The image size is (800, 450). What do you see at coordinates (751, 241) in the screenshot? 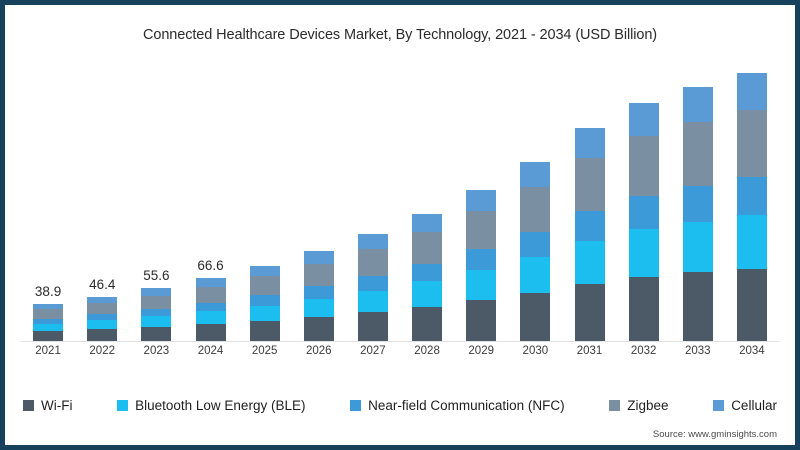
I see `bar-segment-2034-bluetooth-low-energy-ble` at bounding box center [751, 241].